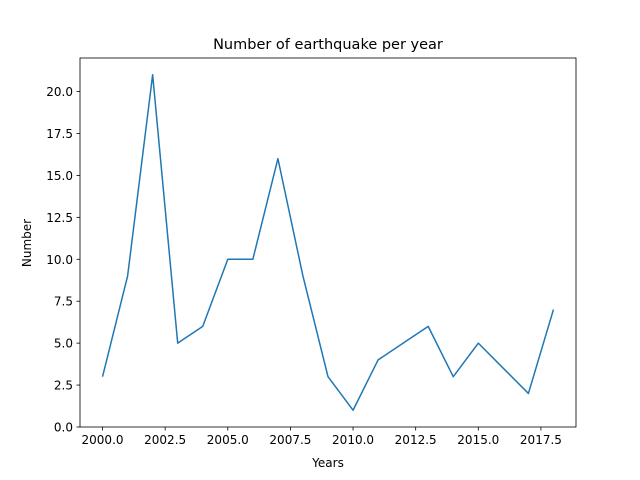 The image size is (640, 480). What do you see at coordinates (59, 176) in the screenshot?
I see `y-tick-label: 15.0` at bounding box center [59, 176].